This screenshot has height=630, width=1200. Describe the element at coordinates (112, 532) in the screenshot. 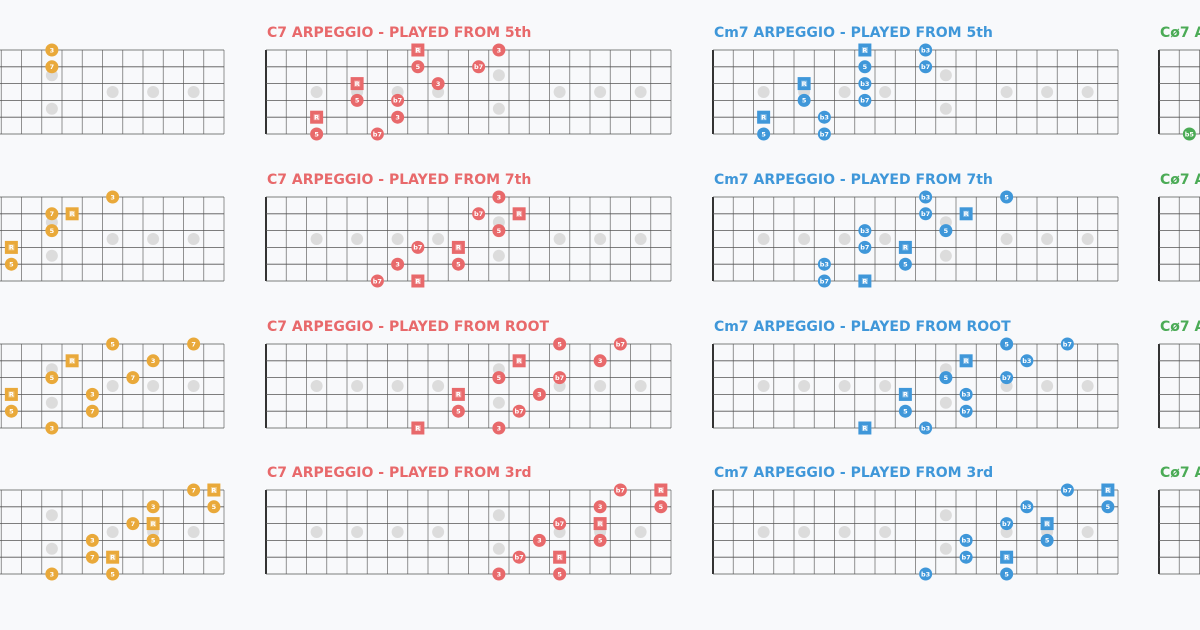

I see `fretboard: 7 R 3 5 7 R 3 5 7 R 3 5` at that location.